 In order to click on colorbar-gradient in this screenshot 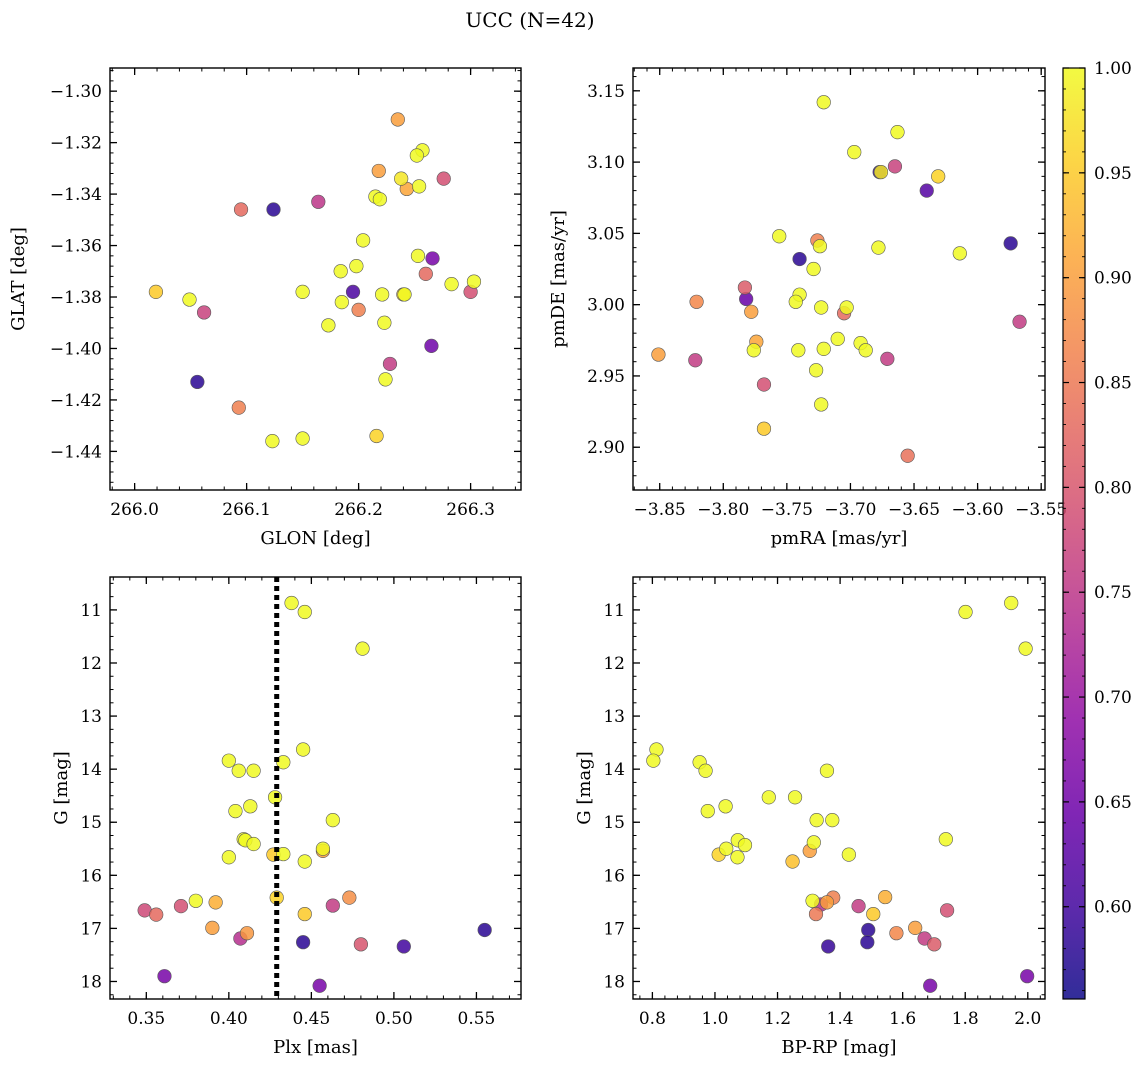, I will do `click(1074, 533)`.